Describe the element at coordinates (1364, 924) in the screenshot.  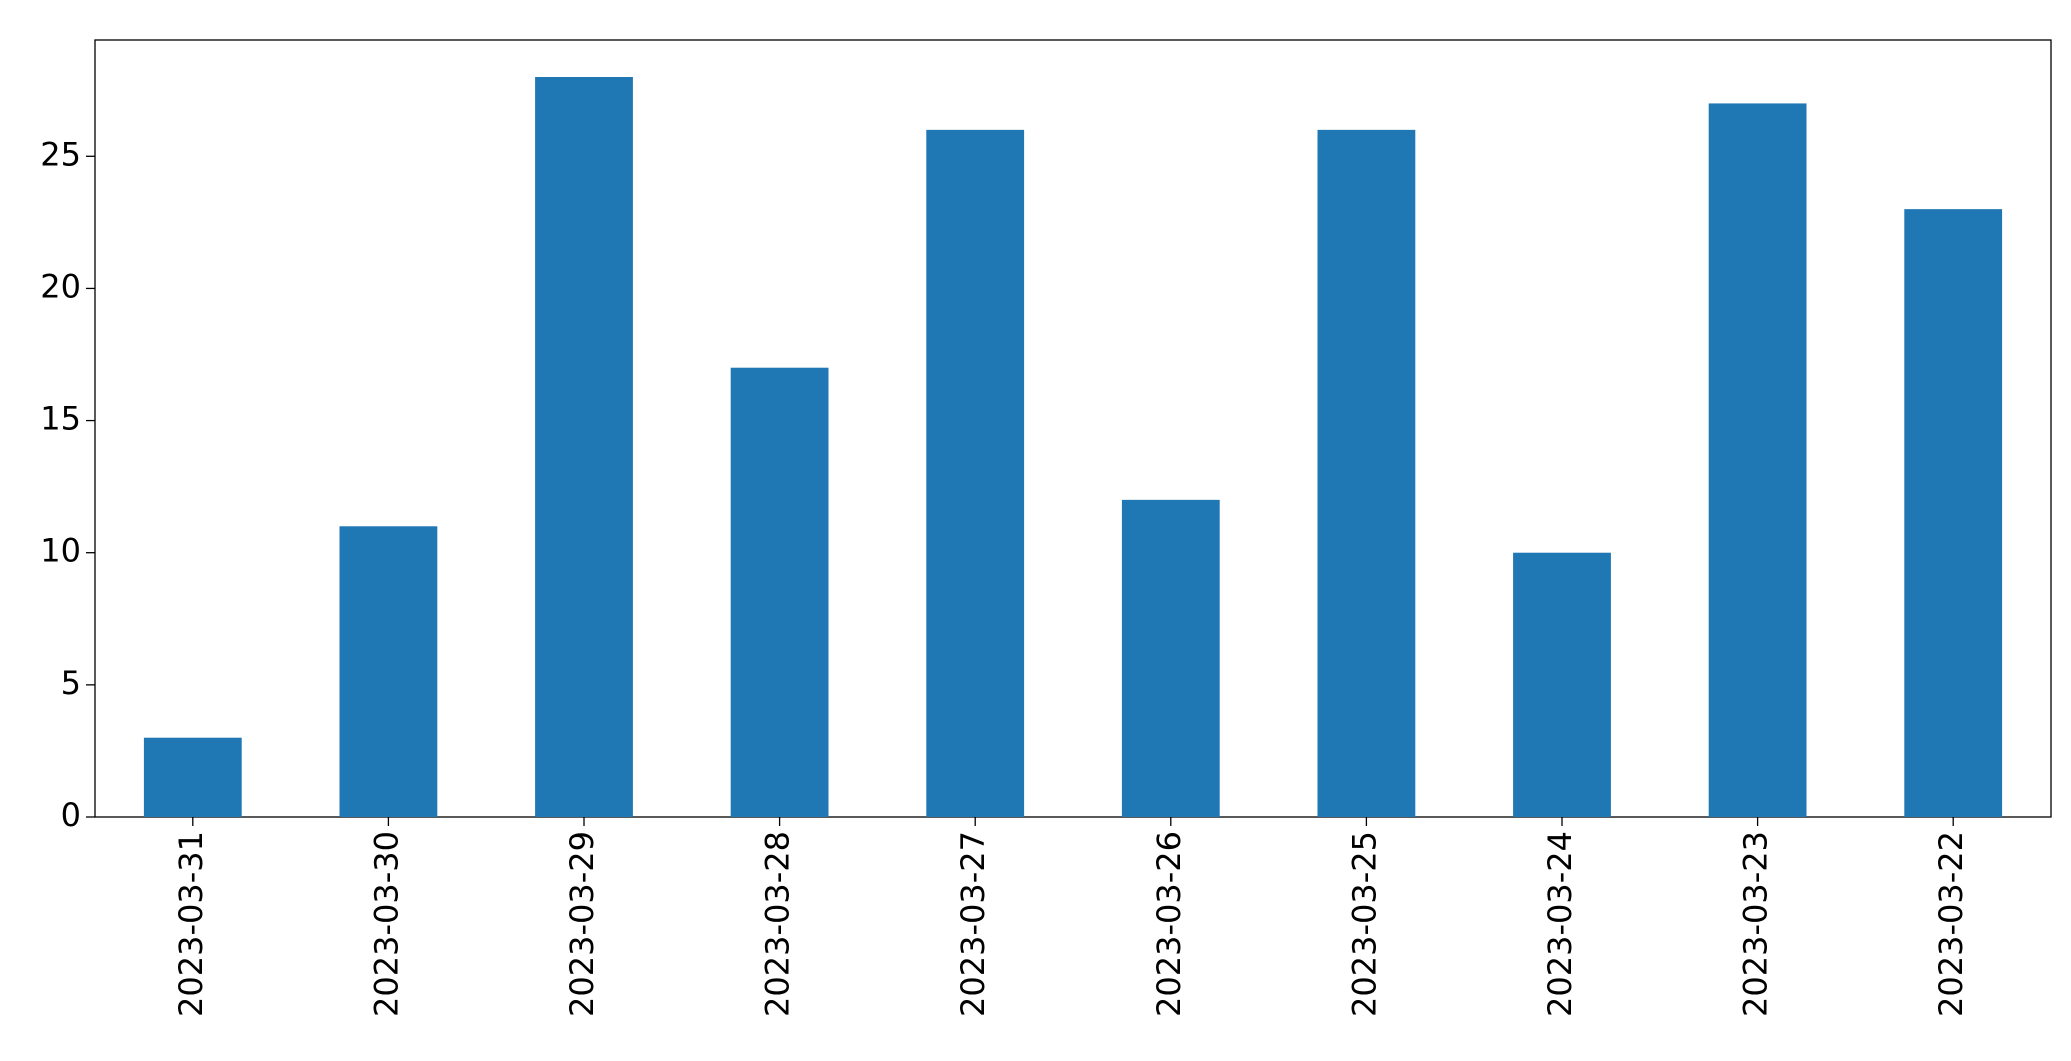
I see `x-tick-label: 2023-03-25` at that location.